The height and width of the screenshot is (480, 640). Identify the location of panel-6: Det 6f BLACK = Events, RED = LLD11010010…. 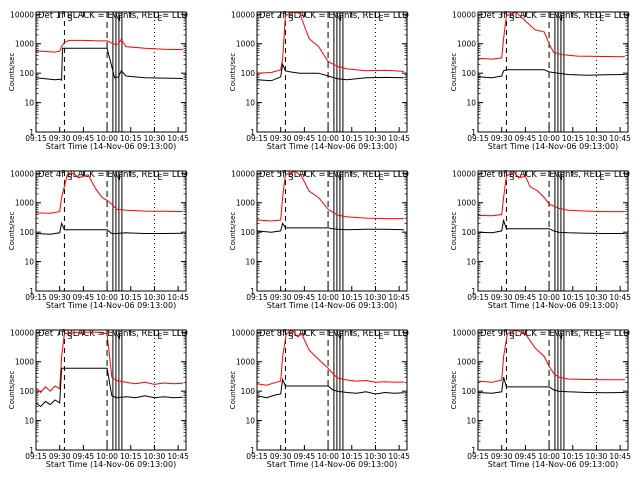
(540, 239).